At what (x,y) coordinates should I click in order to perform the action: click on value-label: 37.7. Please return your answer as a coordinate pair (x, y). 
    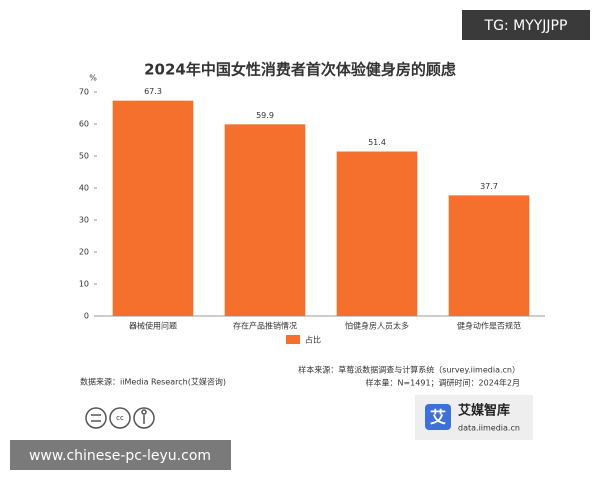
    Looking at the image, I should click on (489, 186).